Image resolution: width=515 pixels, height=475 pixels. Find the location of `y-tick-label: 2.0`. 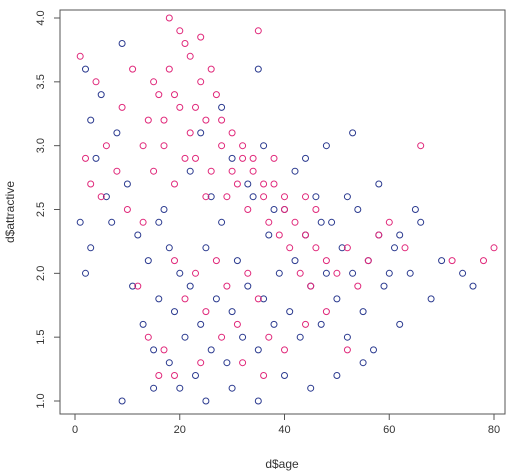

y-tick-label: 2.0 is located at coordinates (41, 273).